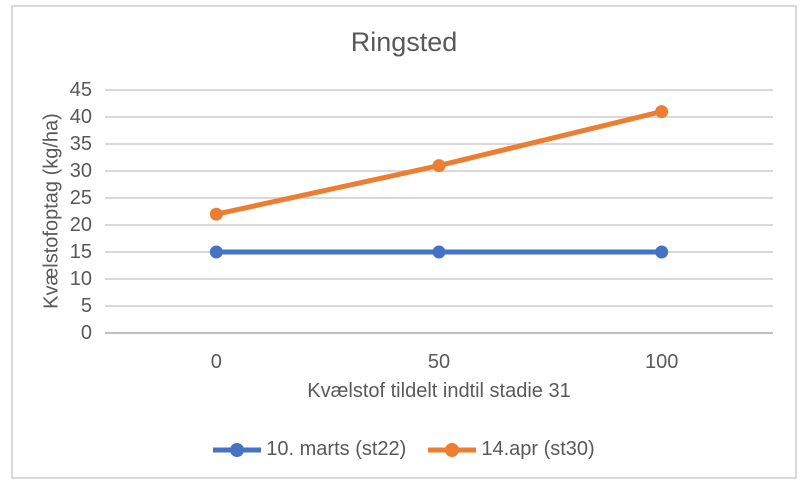  Describe the element at coordinates (336, 449) in the screenshot. I see `legend-label: 10. marts (st22)` at that location.